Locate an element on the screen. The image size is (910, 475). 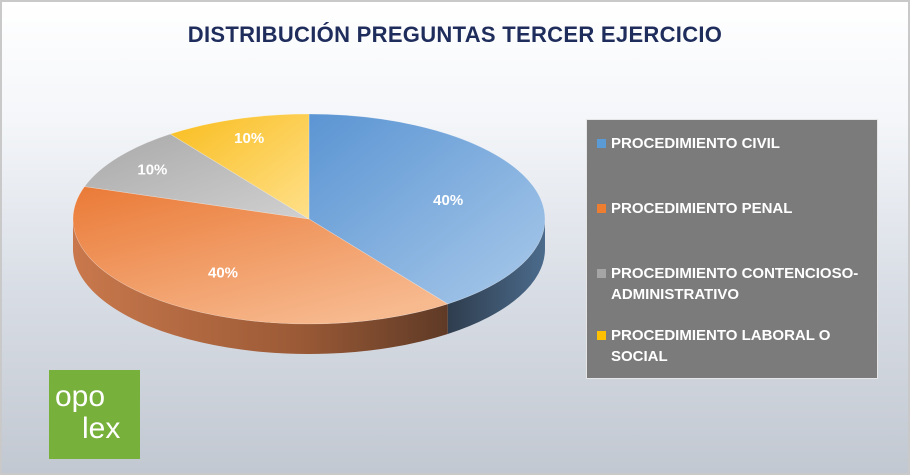
opolex-logo: opo lex is located at coordinates (94, 414).